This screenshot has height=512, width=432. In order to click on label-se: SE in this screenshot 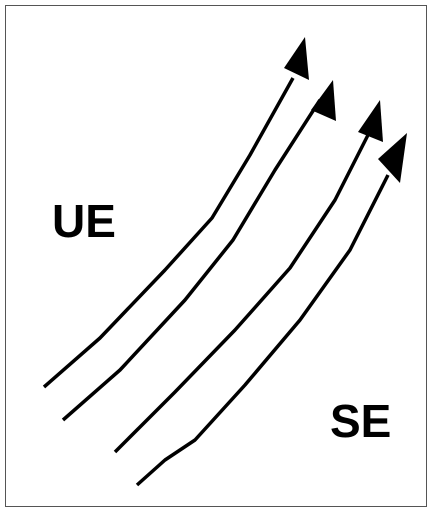, I will do `click(360, 421)`.